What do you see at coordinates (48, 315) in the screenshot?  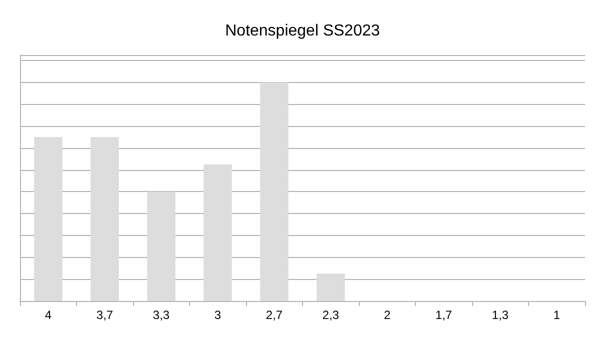 I see `x-tick-label: 4` at bounding box center [48, 315].